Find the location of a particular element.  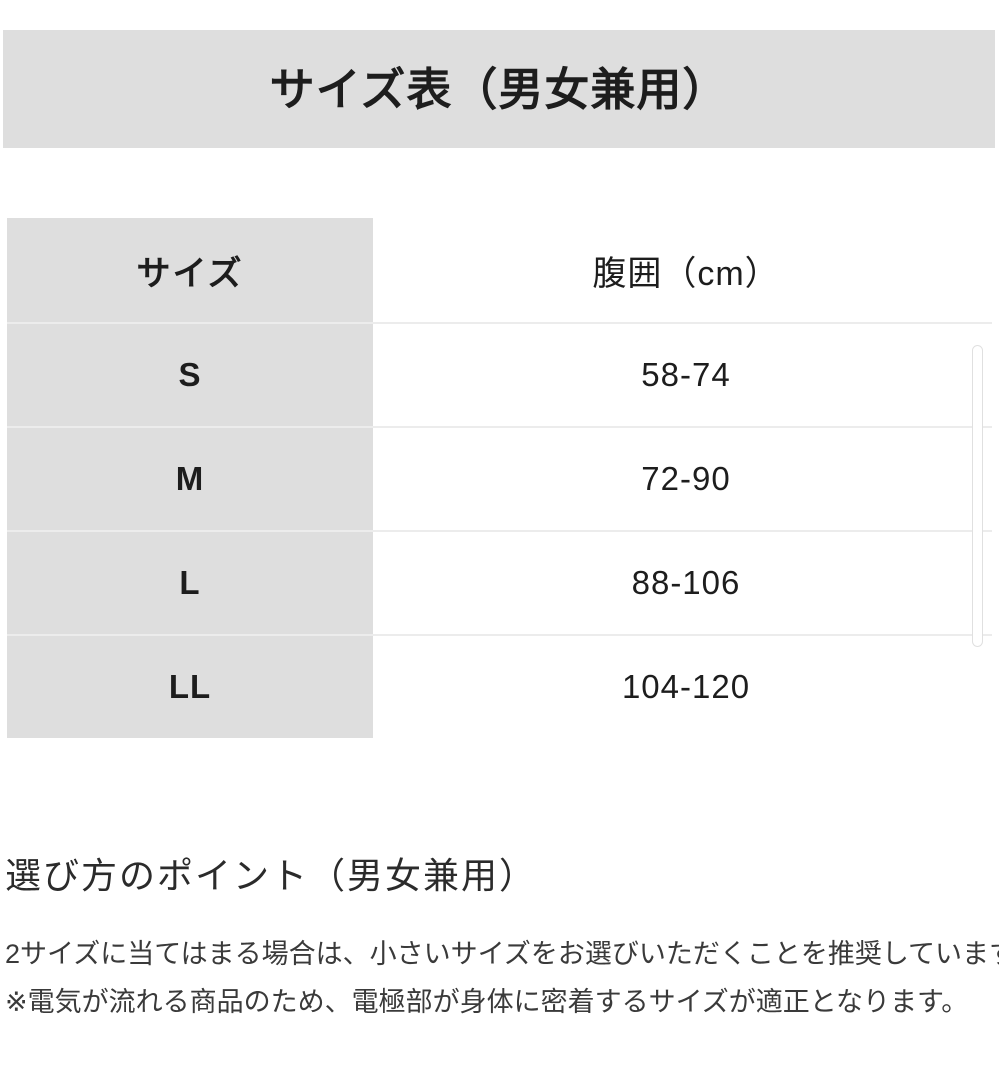

size-chart-banner: サイズ表（男女兼用） is located at coordinates (499, 89).